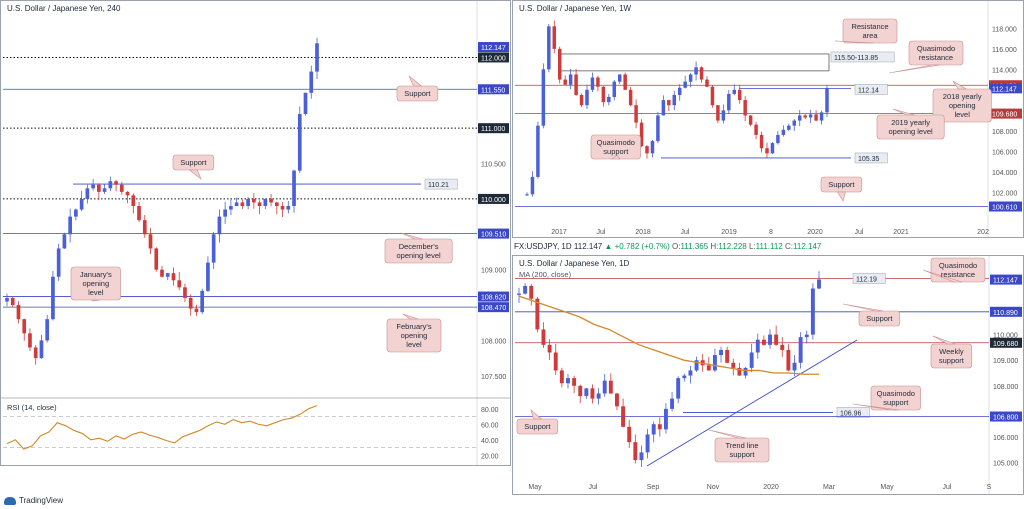  What do you see at coordinates (493, 128) in the screenshot?
I see `h4-price-tag` at bounding box center [493, 128].